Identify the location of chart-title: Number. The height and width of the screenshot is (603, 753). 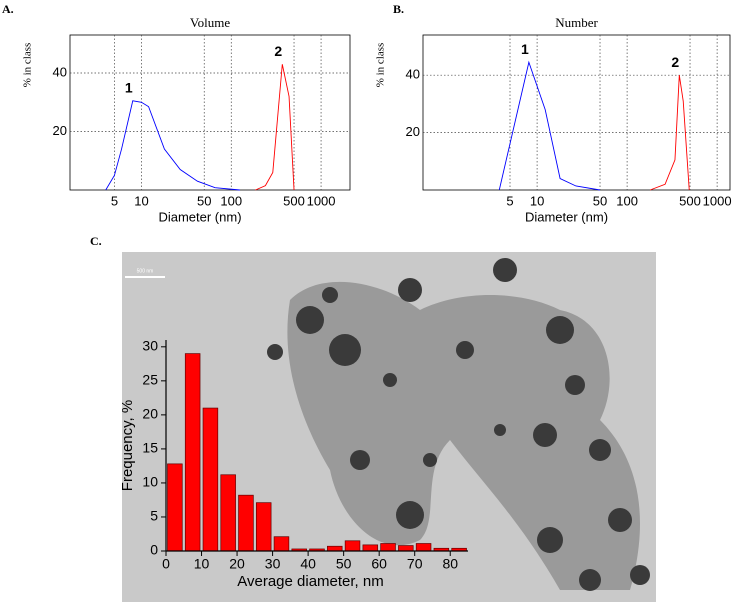
(576, 22).